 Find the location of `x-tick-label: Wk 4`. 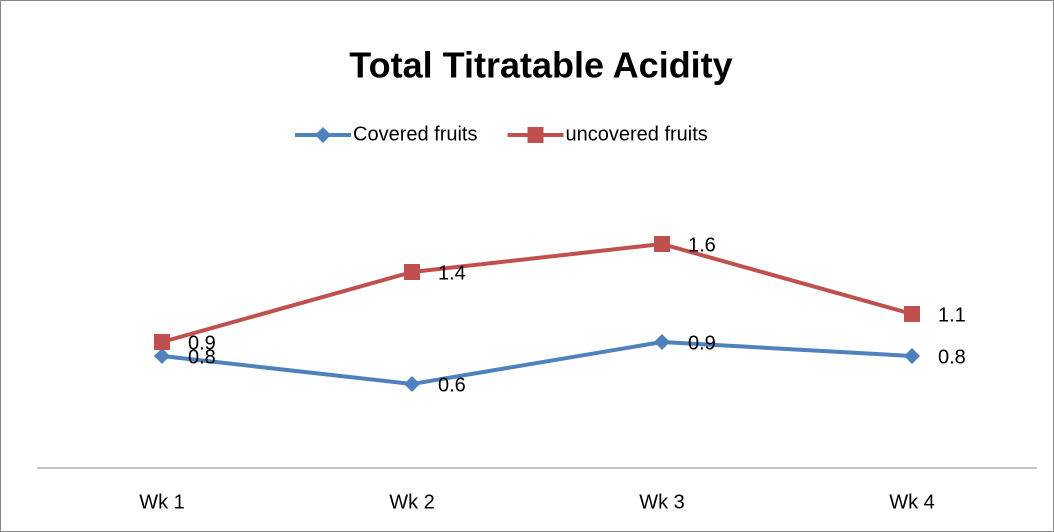

x-tick-label: Wk 4 is located at coordinates (912, 502).